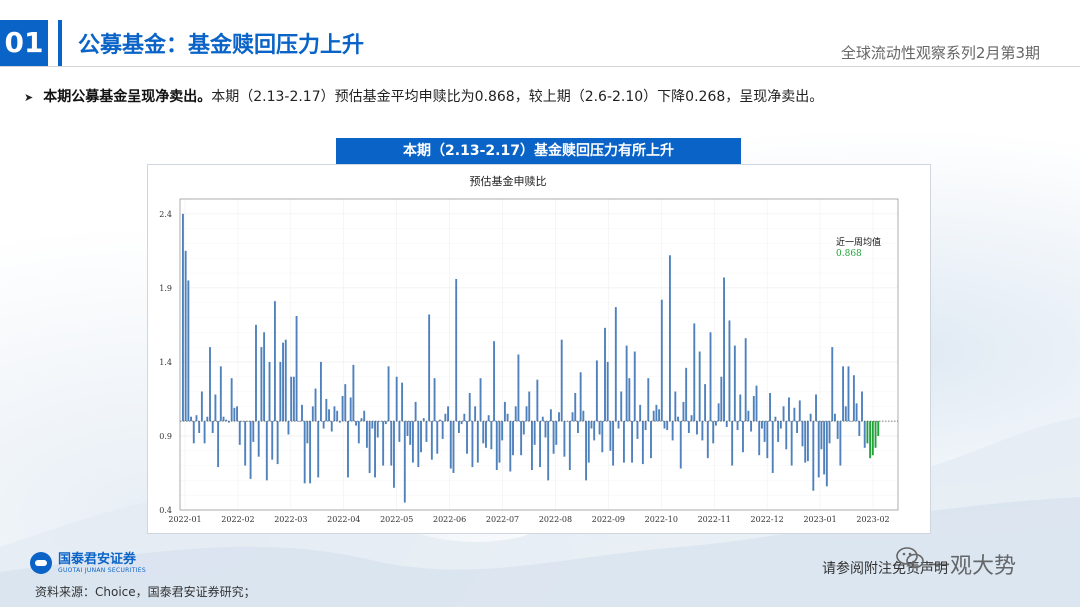 Image resolution: width=1080 pixels, height=607 pixels. Describe the element at coordinates (343, 519) in the screenshot. I see `x-tick-label: 2022-04` at that location.